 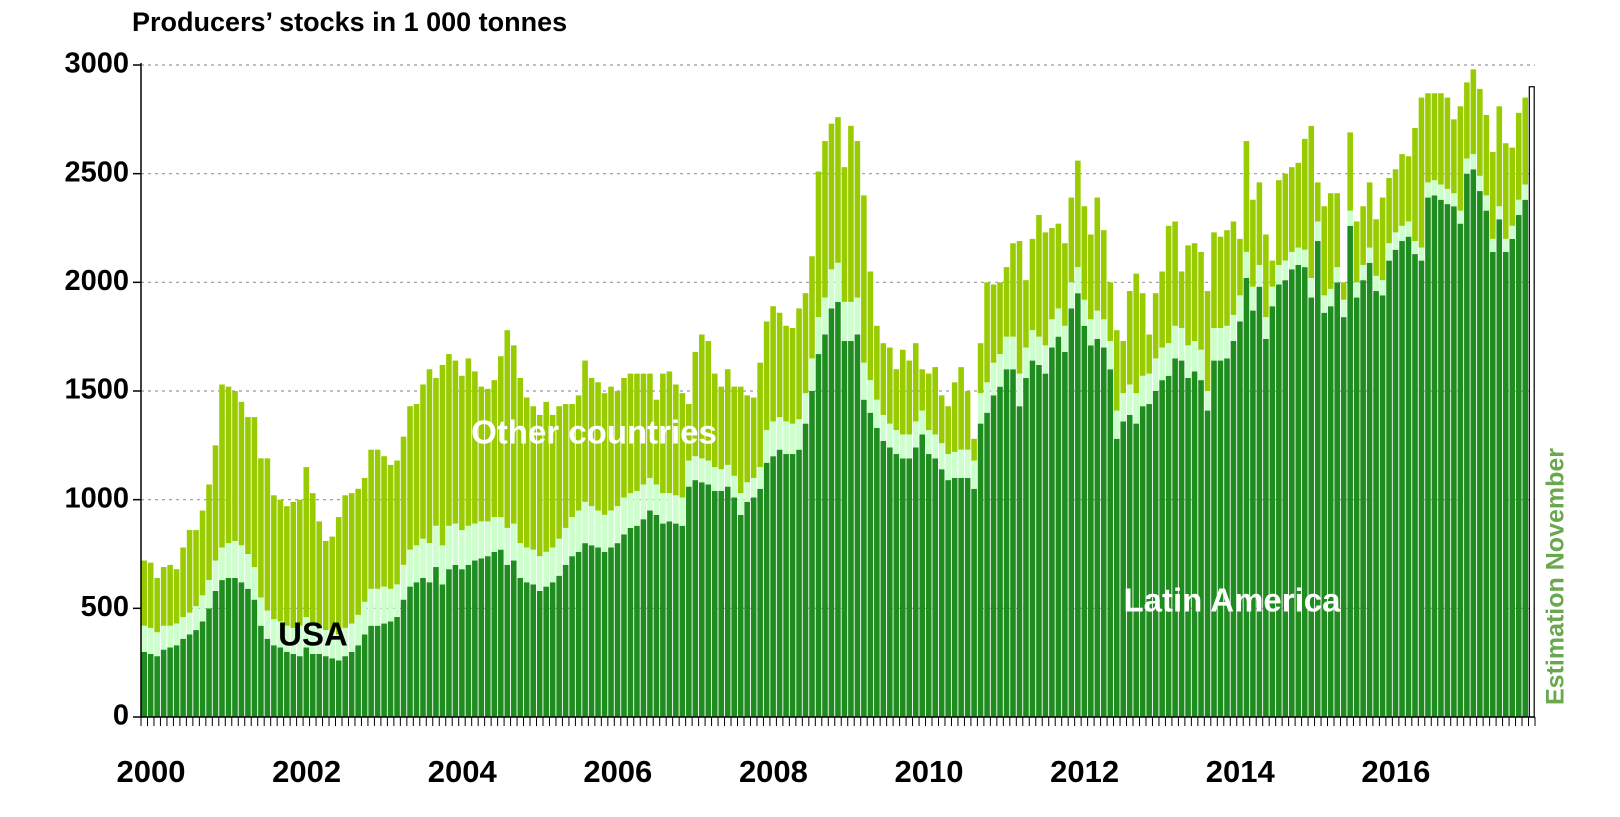 What do you see at coordinates (349, 22) in the screenshot?
I see `chart-title: Producers’ stocks in 1 000 tonnes` at bounding box center [349, 22].